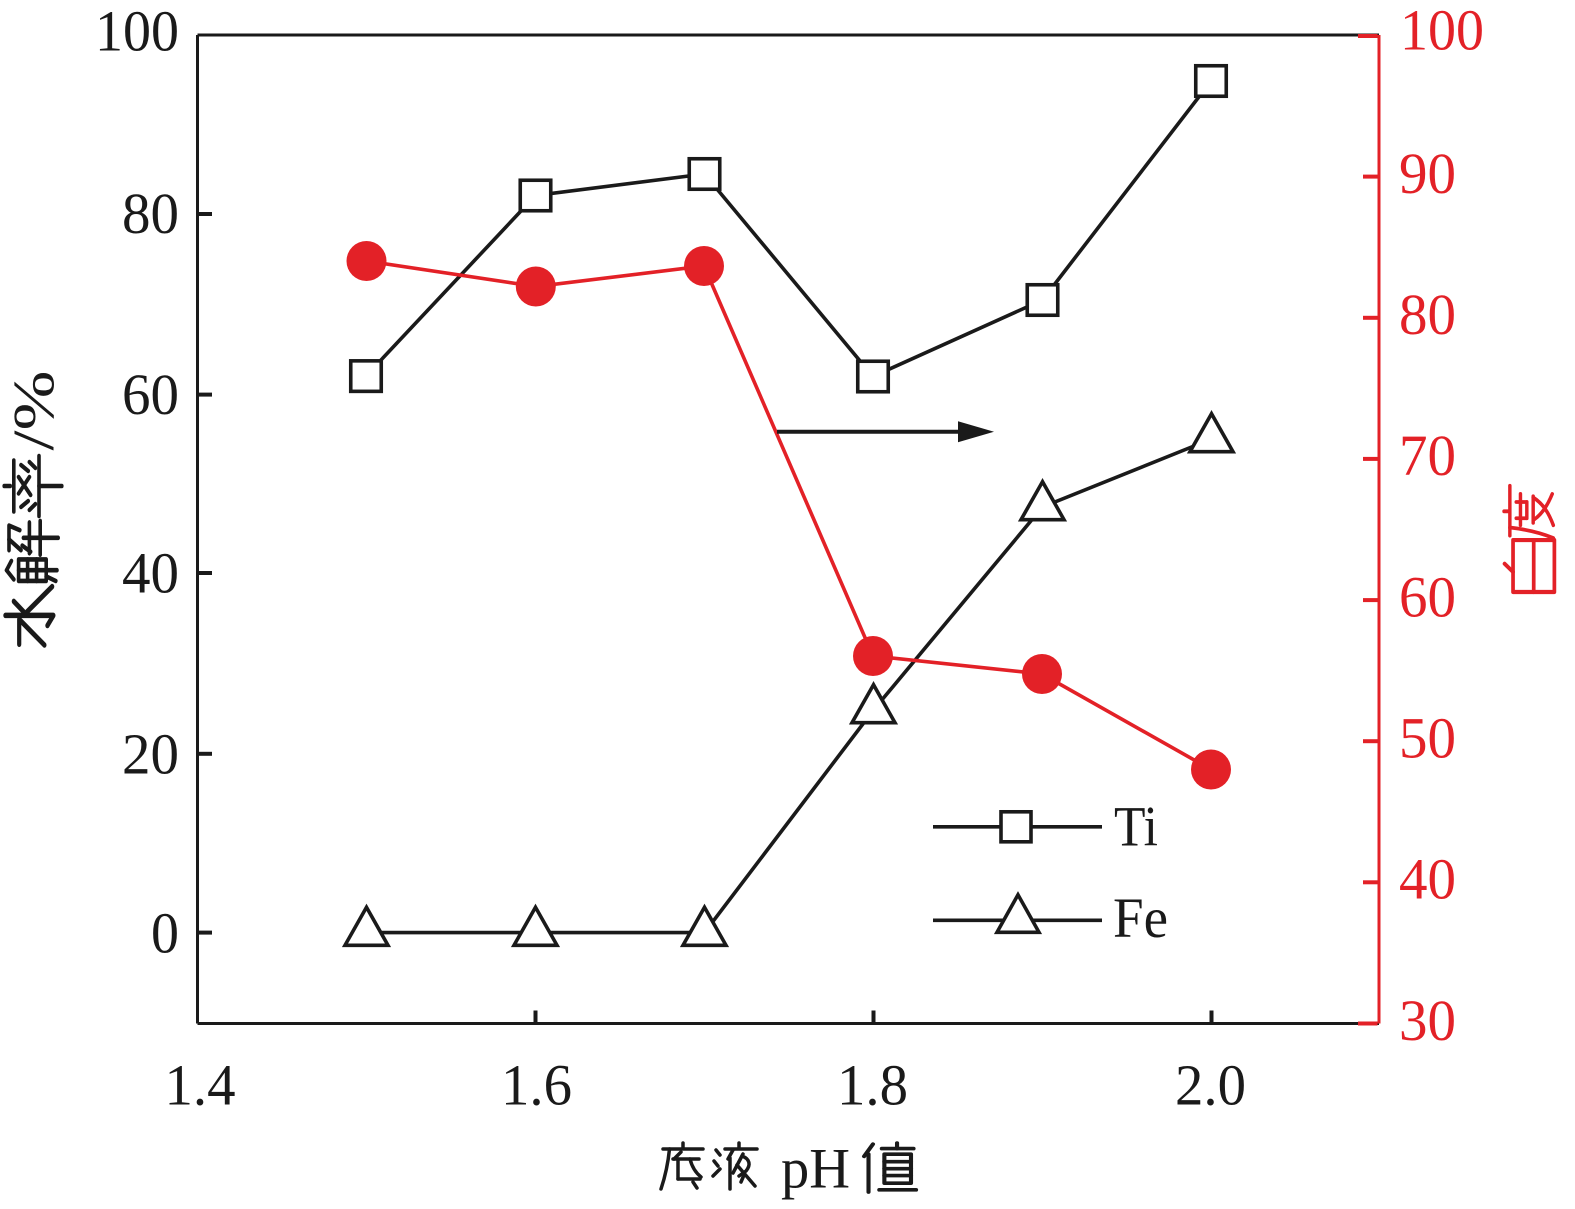 The width and height of the screenshot is (1575, 1209). I want to click on svg-text: 20, so click(150, 753).